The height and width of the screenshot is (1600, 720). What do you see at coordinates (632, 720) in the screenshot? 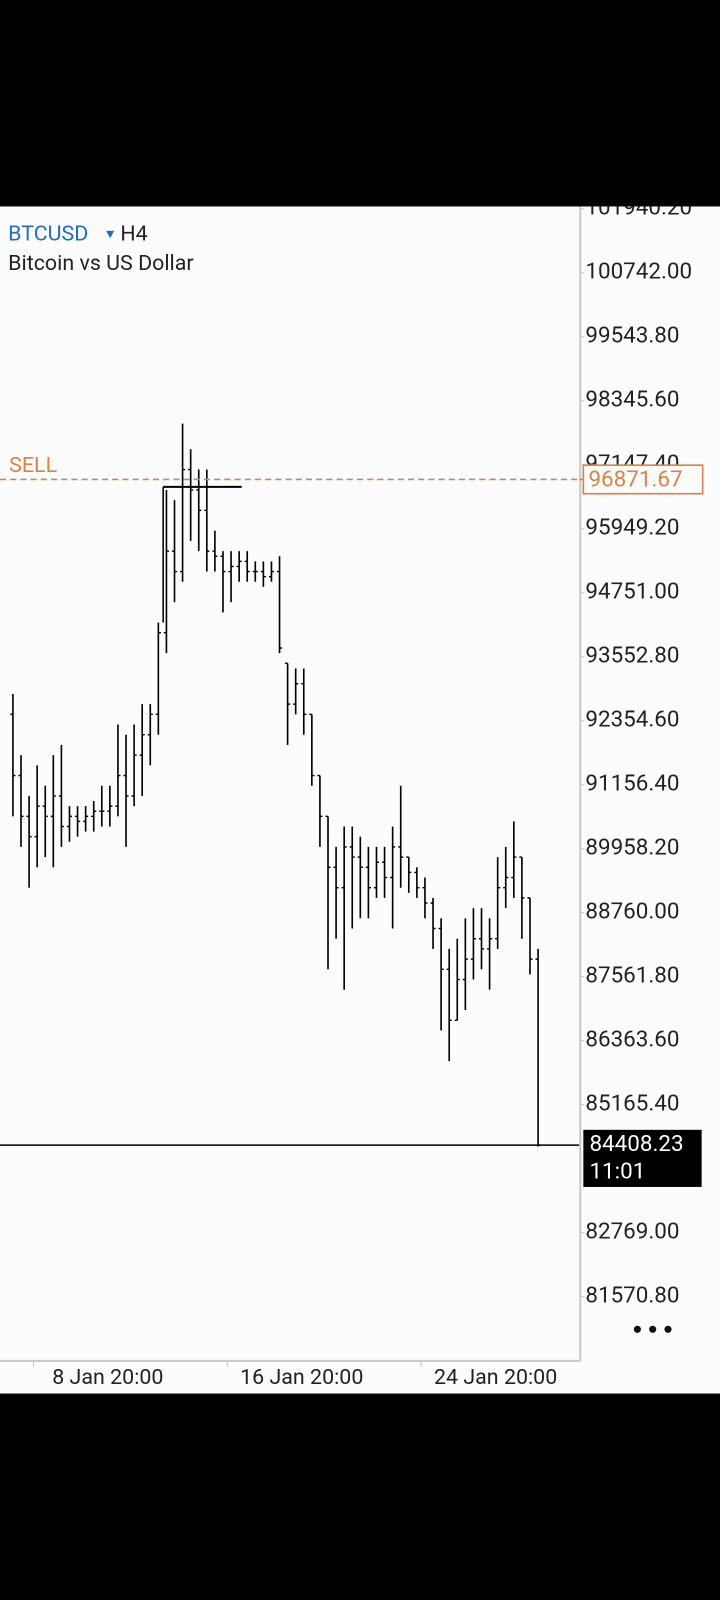
I see `y-tick-label: 92354.60` at bounding box center [632, 720].